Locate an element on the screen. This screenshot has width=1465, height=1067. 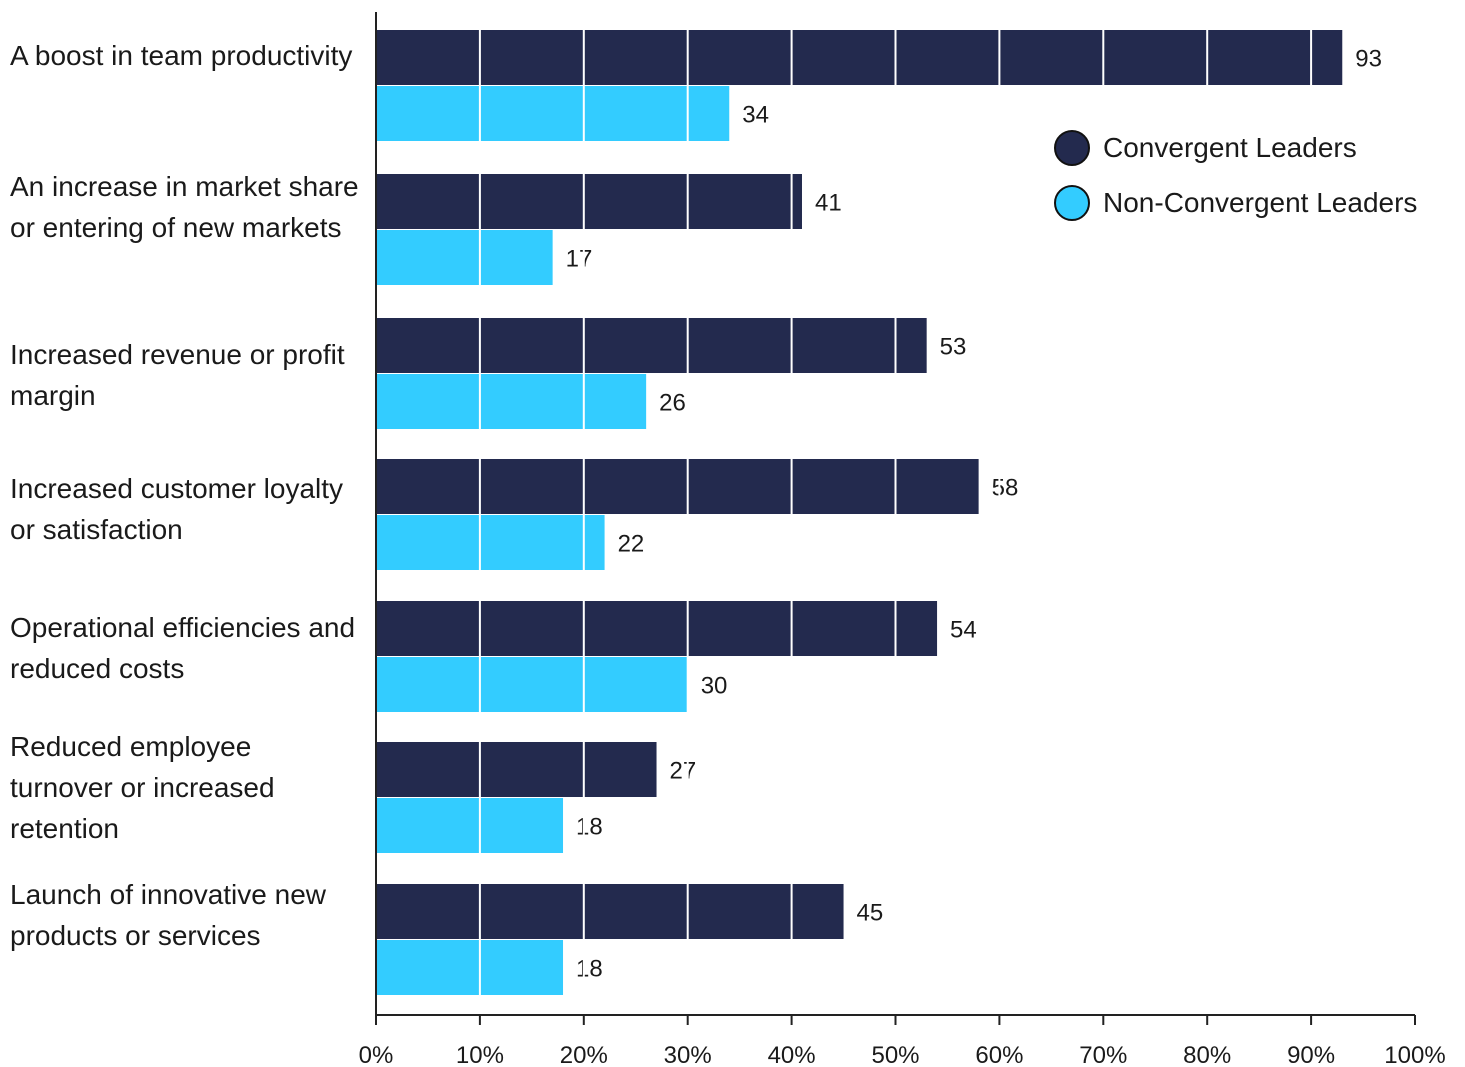
x-tick-label-3: 30% is located at coordinates (688, 1054).